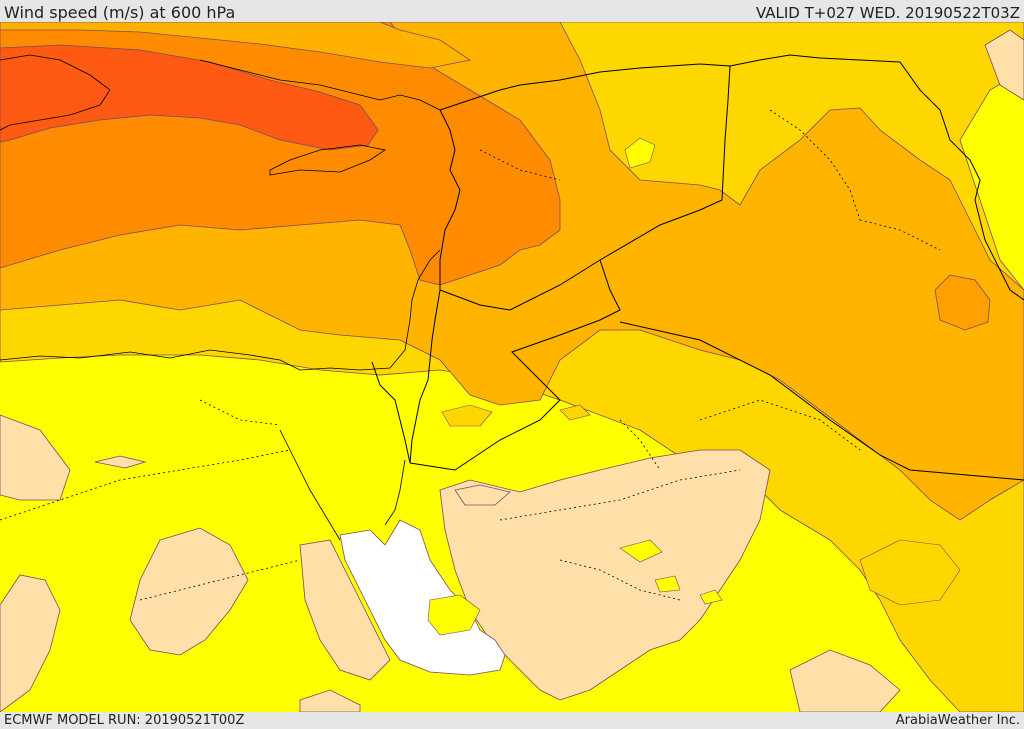  What do you see at coordinates (910, 572) in the screenshot?
I see `field-gold-east-bottom` at bounding box center [910, 572].